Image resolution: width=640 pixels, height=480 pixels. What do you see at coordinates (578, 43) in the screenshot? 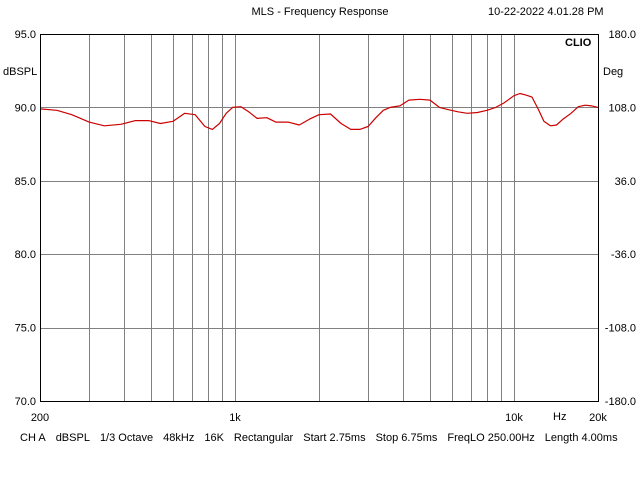
I see `clio-brand-label: CLIO` at bounding box center [578, 43].